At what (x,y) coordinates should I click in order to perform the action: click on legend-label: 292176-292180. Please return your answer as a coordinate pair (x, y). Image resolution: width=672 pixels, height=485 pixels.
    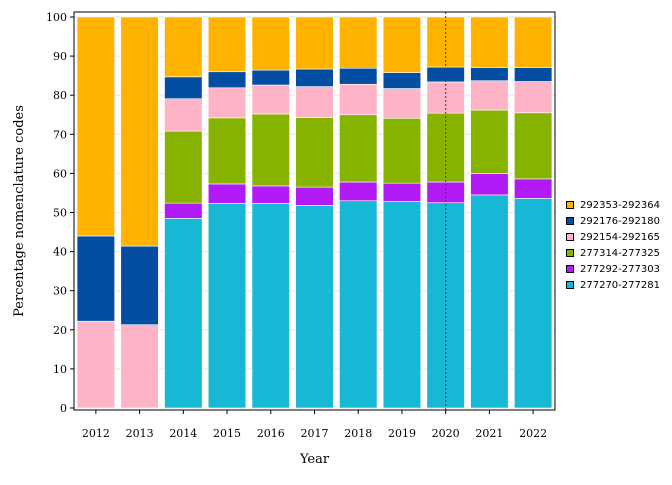
    Looking at the image, I should click on (620, 221).